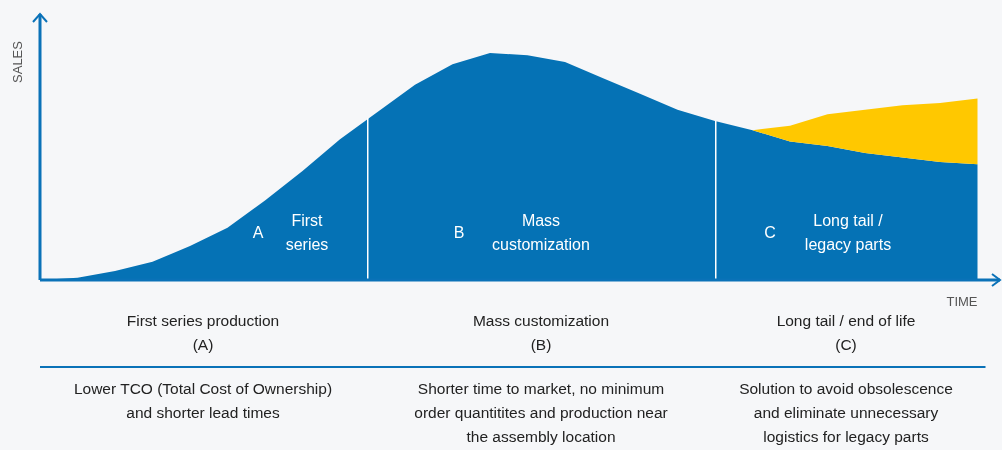  What do you see at coordinates (203, 400) in the screenshot?
I see `text: Lower TCO (Total Cost of Ownership) and shorter lead times` at bounding box center [203, 400].